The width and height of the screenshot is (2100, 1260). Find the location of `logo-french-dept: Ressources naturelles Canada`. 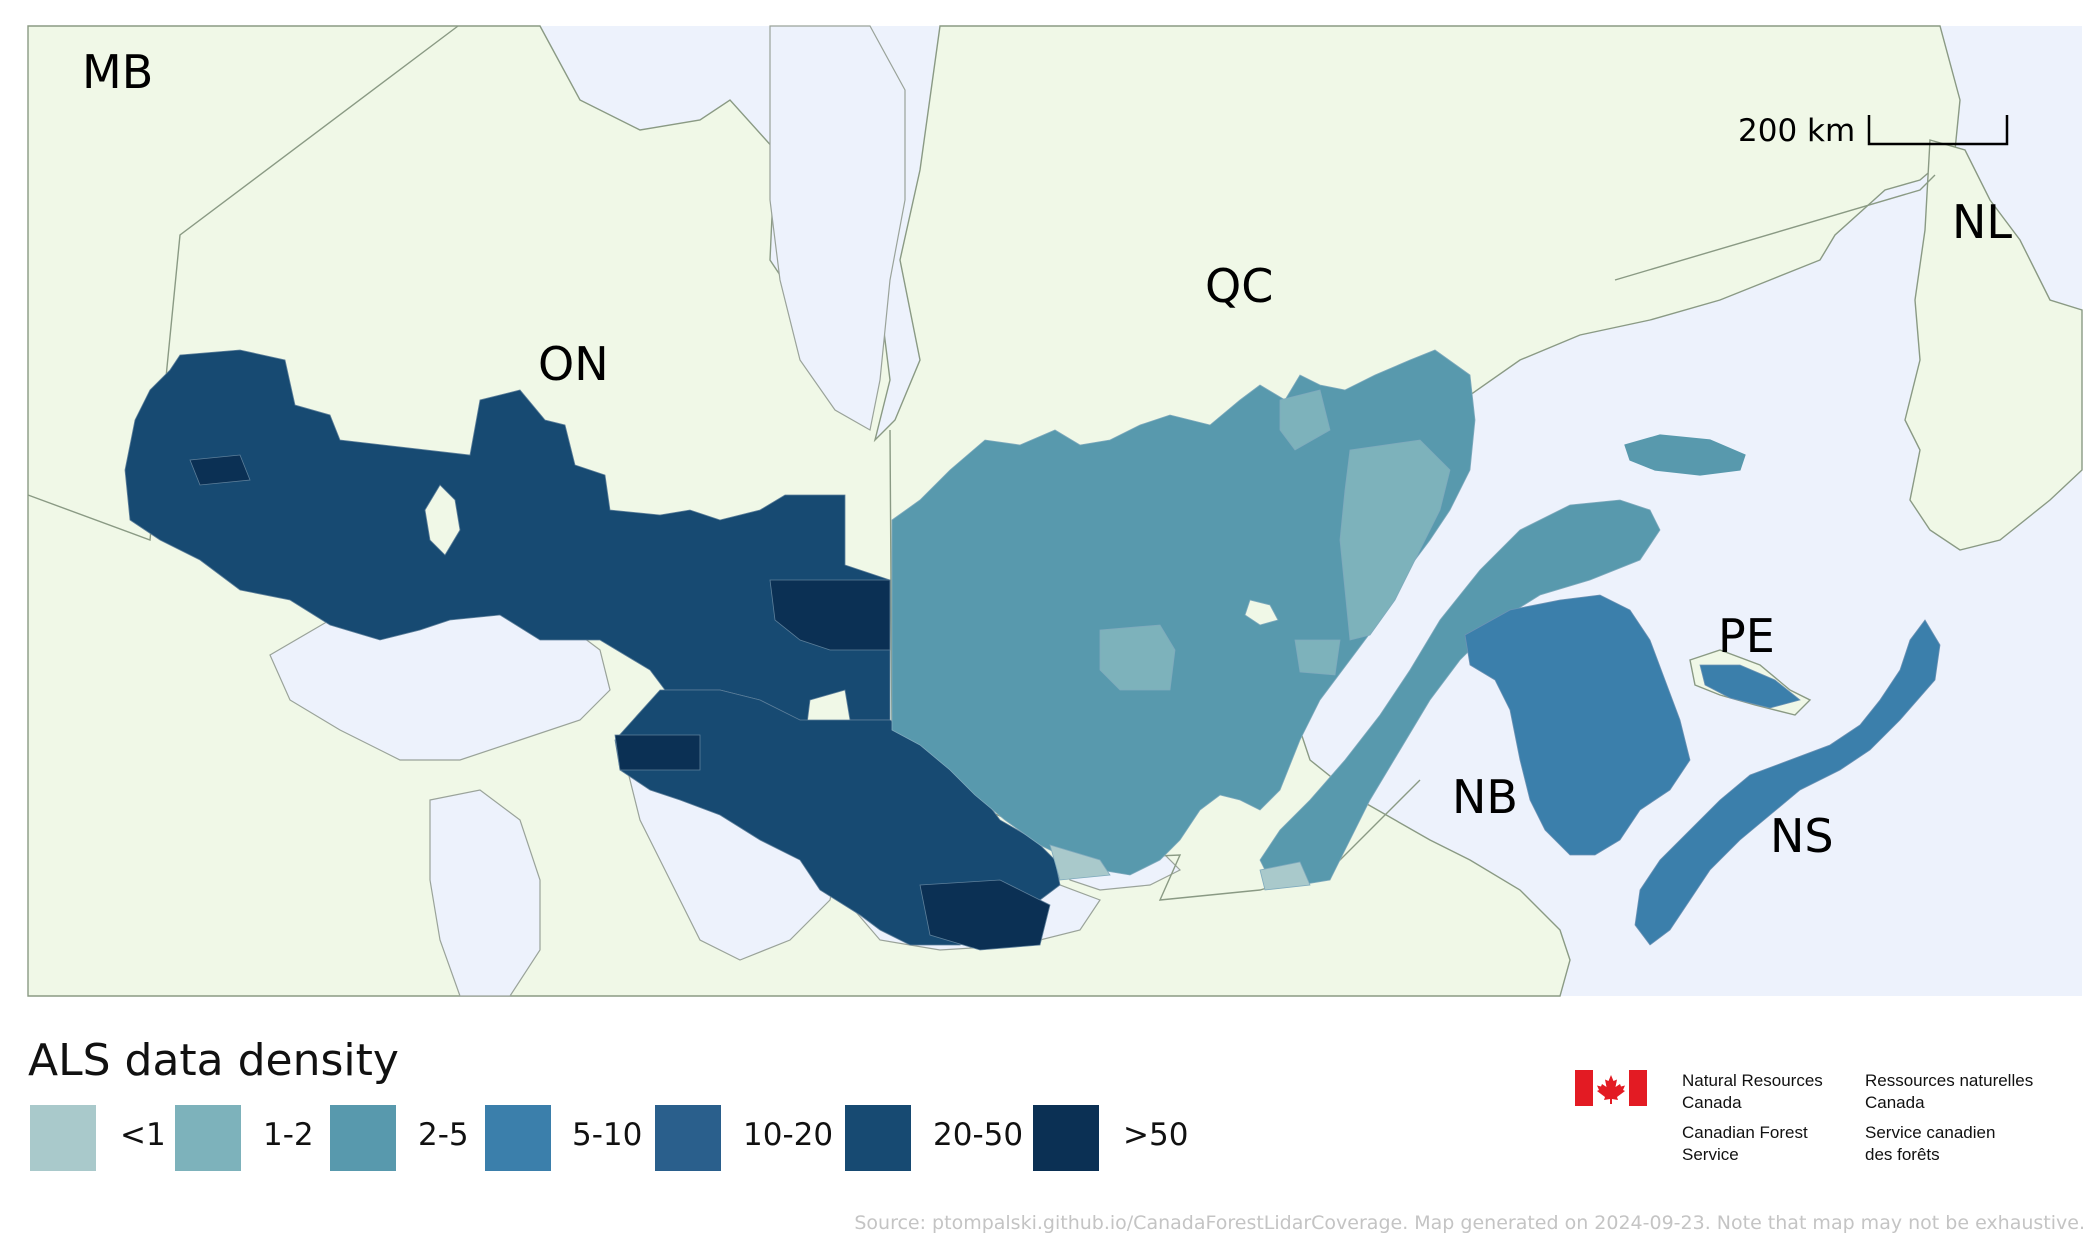

logo-french-dept: Ressources naturelles Canada is located at coordinates (1949, 1092).